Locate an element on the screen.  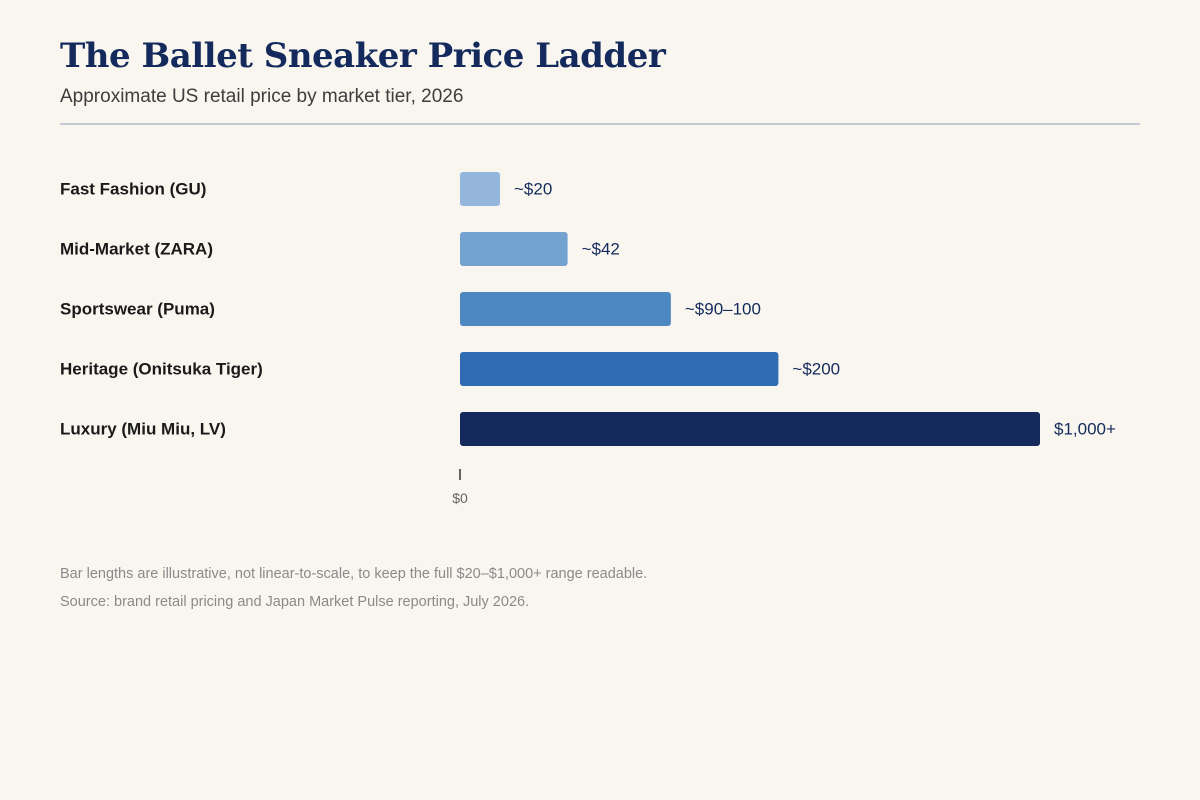
value-label: ~$90–100 is located at coordinates (723, 309).